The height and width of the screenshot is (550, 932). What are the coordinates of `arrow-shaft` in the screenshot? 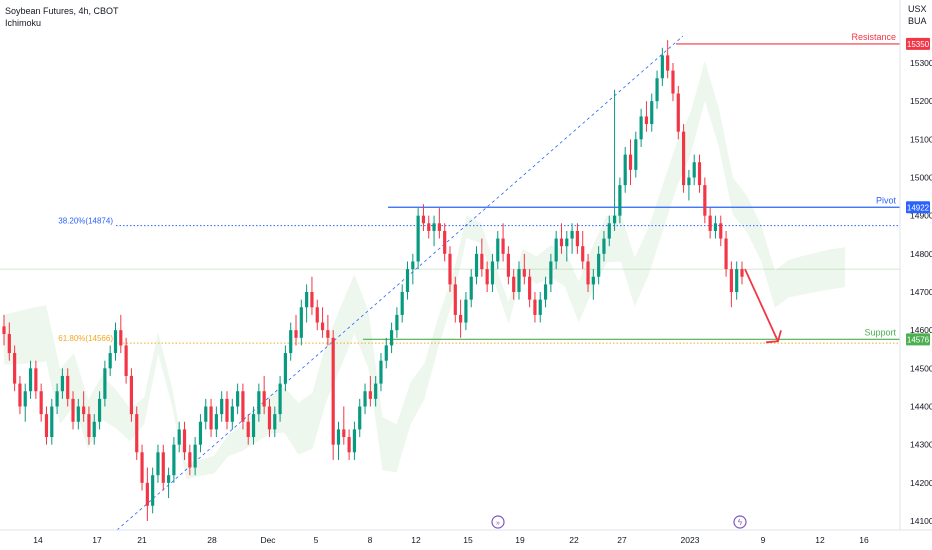 It's located at (761, 305).